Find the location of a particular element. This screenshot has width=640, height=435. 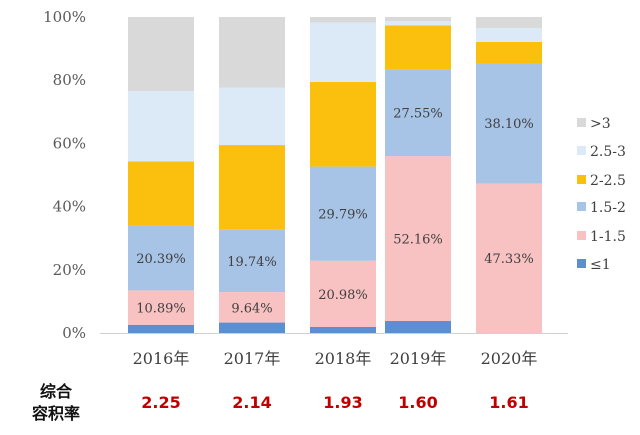

floor-area-ratio-value: 1.93 is located at coordinates (342, 402).